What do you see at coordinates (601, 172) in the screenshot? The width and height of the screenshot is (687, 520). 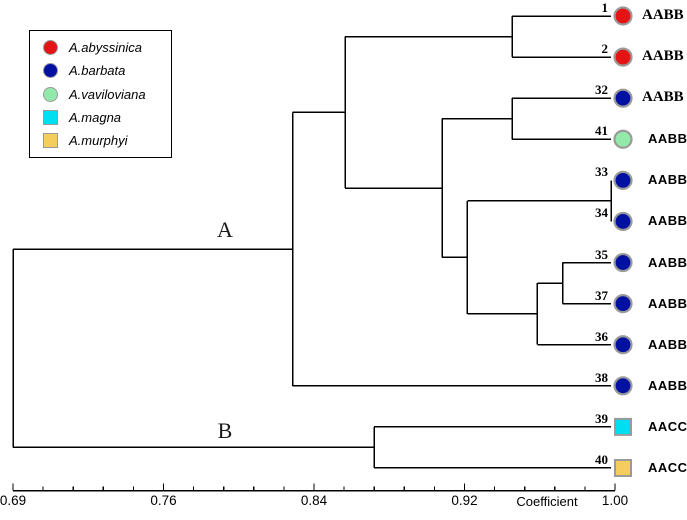 I see `leaf-number: 33` at bounding box center [601, 172].